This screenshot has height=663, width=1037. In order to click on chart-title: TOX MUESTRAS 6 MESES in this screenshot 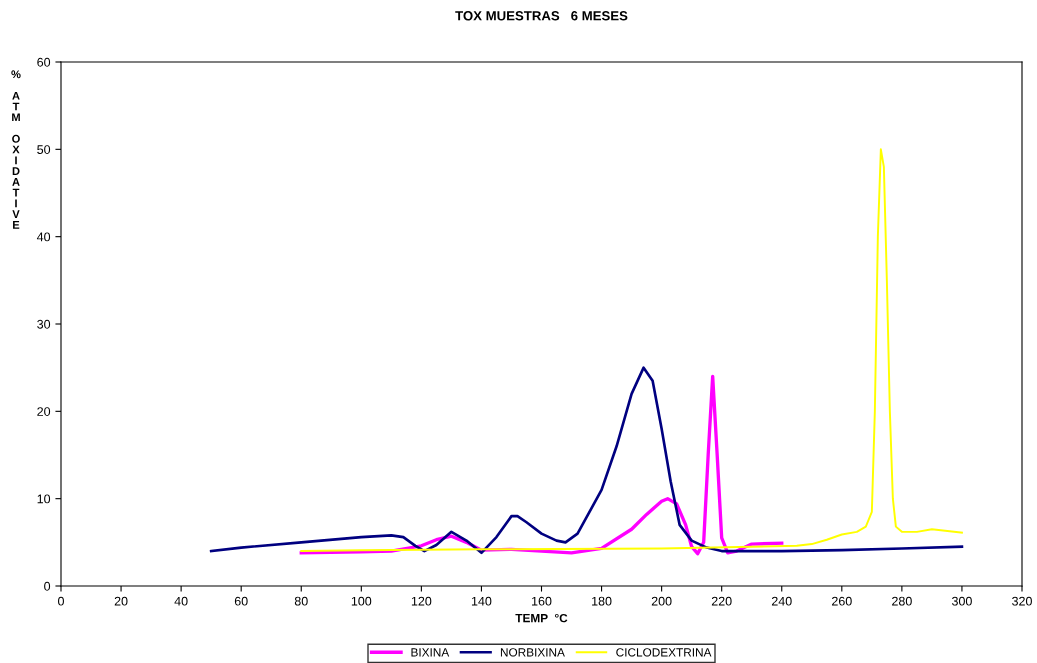, I will do `click(541, 16)`.